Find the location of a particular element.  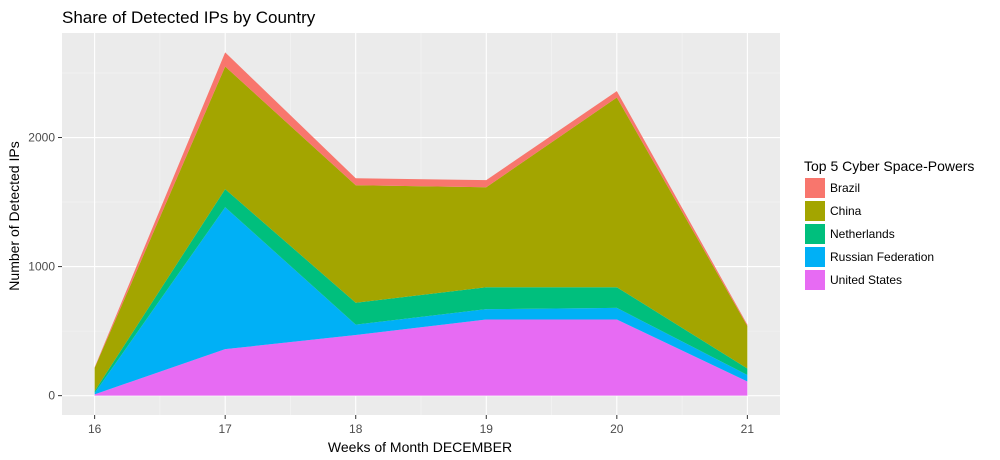

legend-label-netherlands: Netherlands is located at coordinates (862, 234).